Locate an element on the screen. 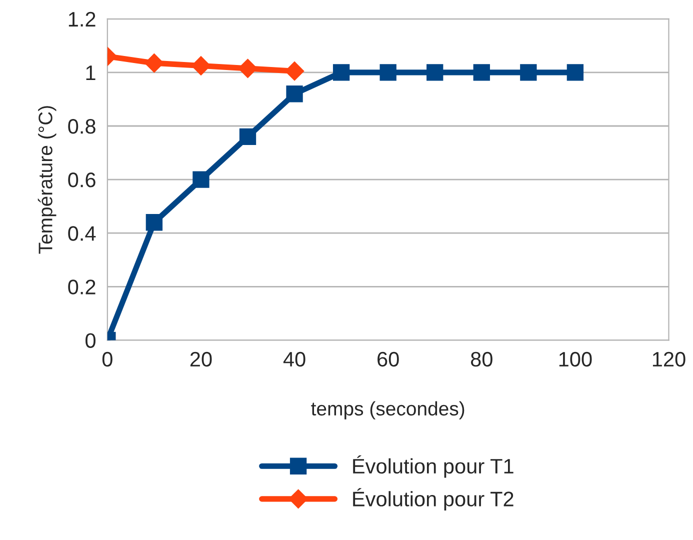 The height and width of the screenshot is (540, 693). legend-label: Évolution pour T2 is located at coordinates (433, 499).